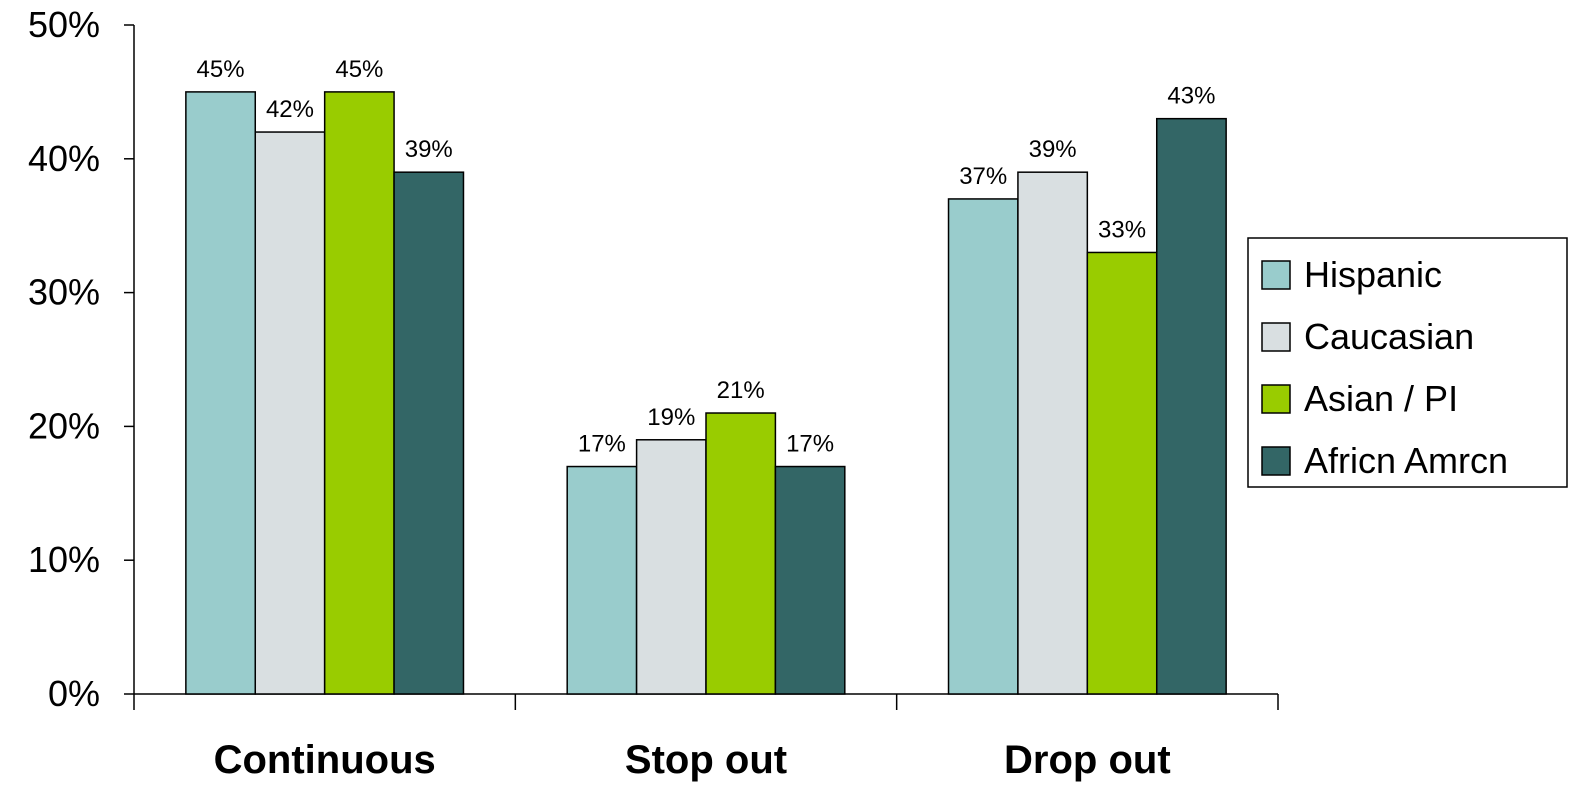  I want to click on data-label: 19%, so click(671, 417).